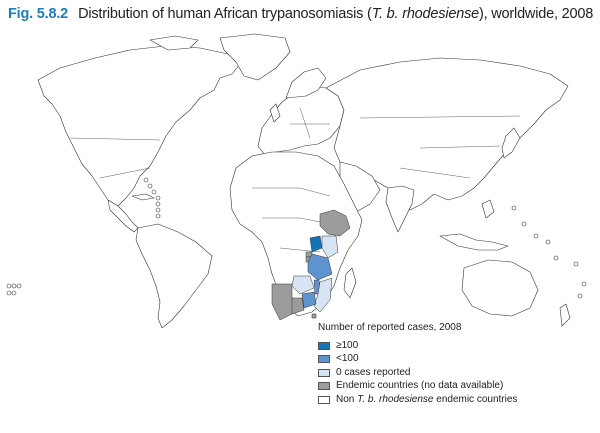  Describe the element at coordinates (350, 283) in the screenshot. I see `land-madagascar` at that location.